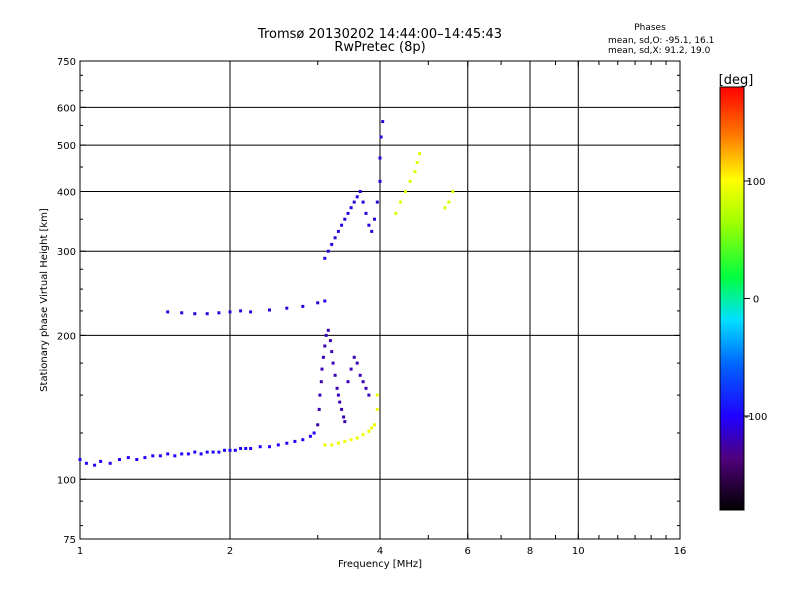 The image size is (800, 600). I want to click on colorbar, so click(732, 298).